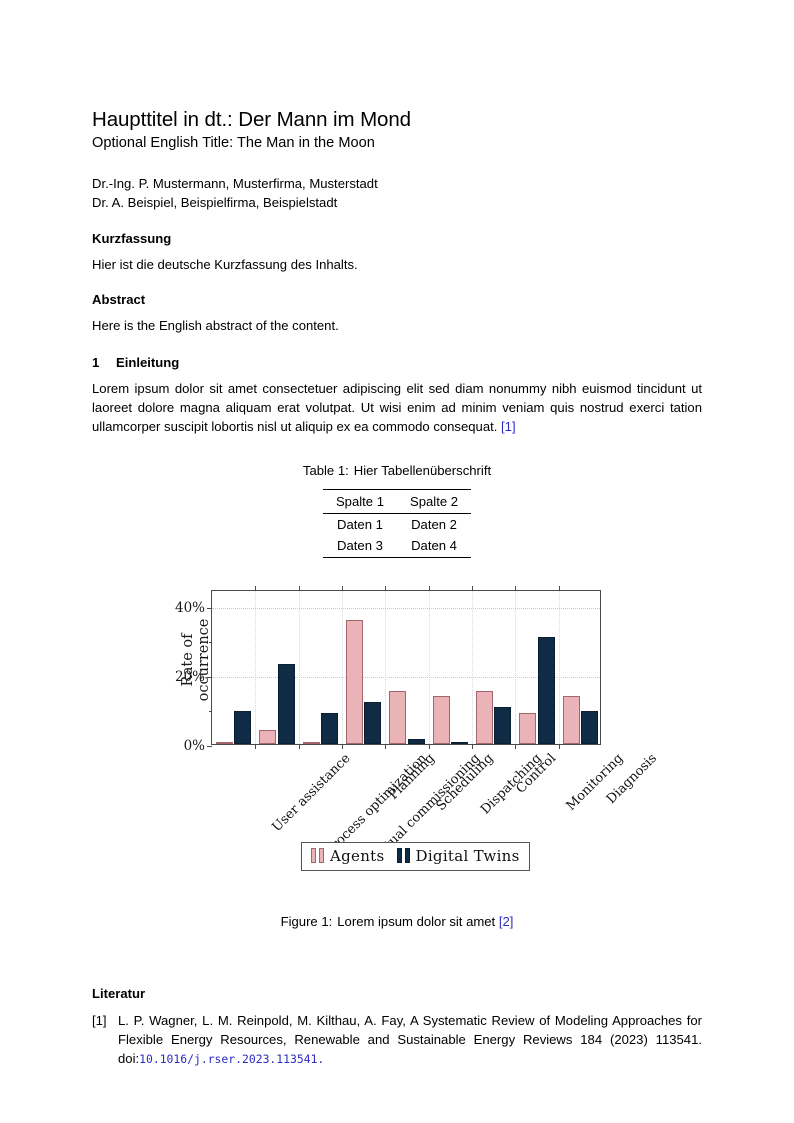 This screenshot has height=1123, width=794. I want to click on legend-swatch-icon-twins-a, so click(399, 856).